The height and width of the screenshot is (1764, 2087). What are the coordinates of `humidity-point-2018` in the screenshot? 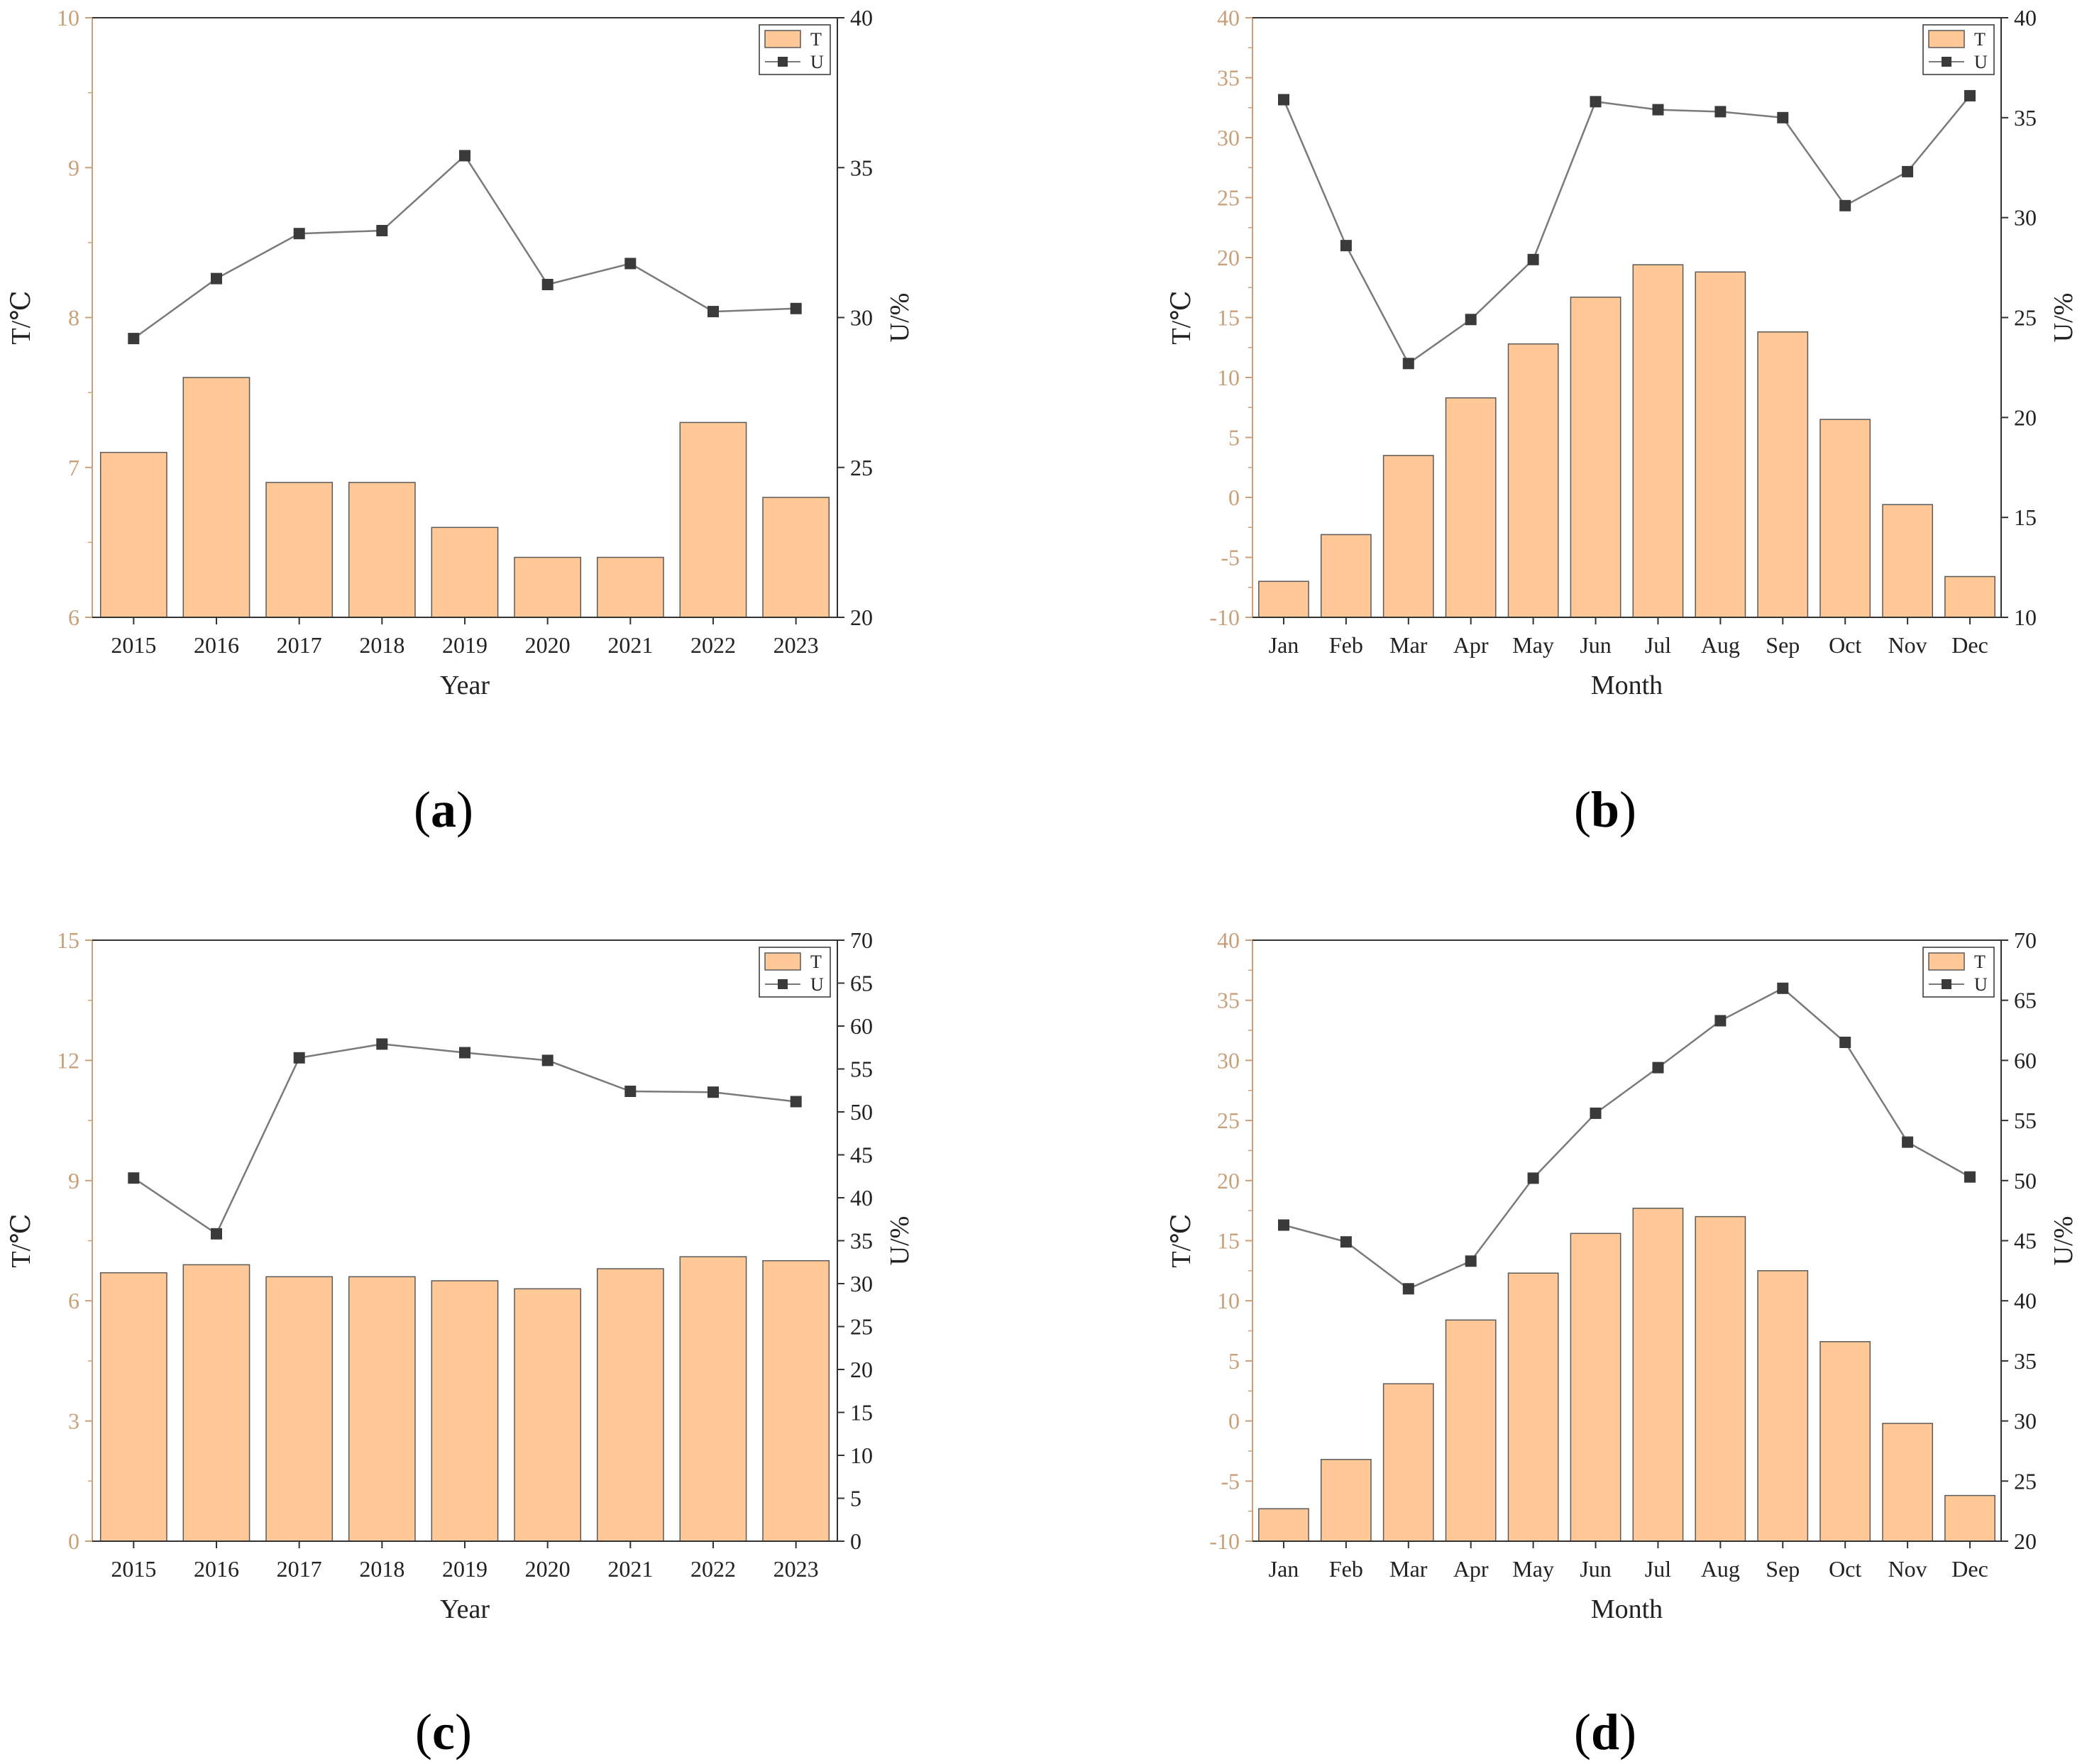 It's located at (382, 1044).